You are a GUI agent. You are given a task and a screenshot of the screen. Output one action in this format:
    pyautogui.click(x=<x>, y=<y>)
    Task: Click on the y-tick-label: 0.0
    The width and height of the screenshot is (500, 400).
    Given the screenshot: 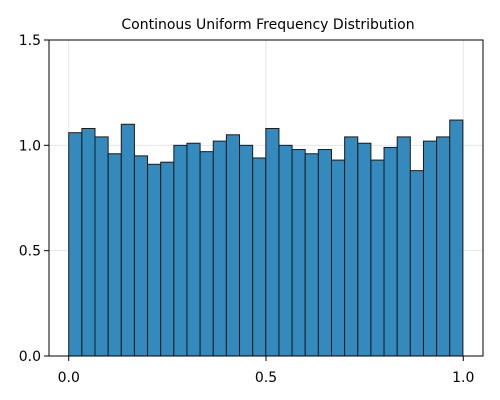 What is the action you would take?
    pyautogui.click(x=30, y=357)
    